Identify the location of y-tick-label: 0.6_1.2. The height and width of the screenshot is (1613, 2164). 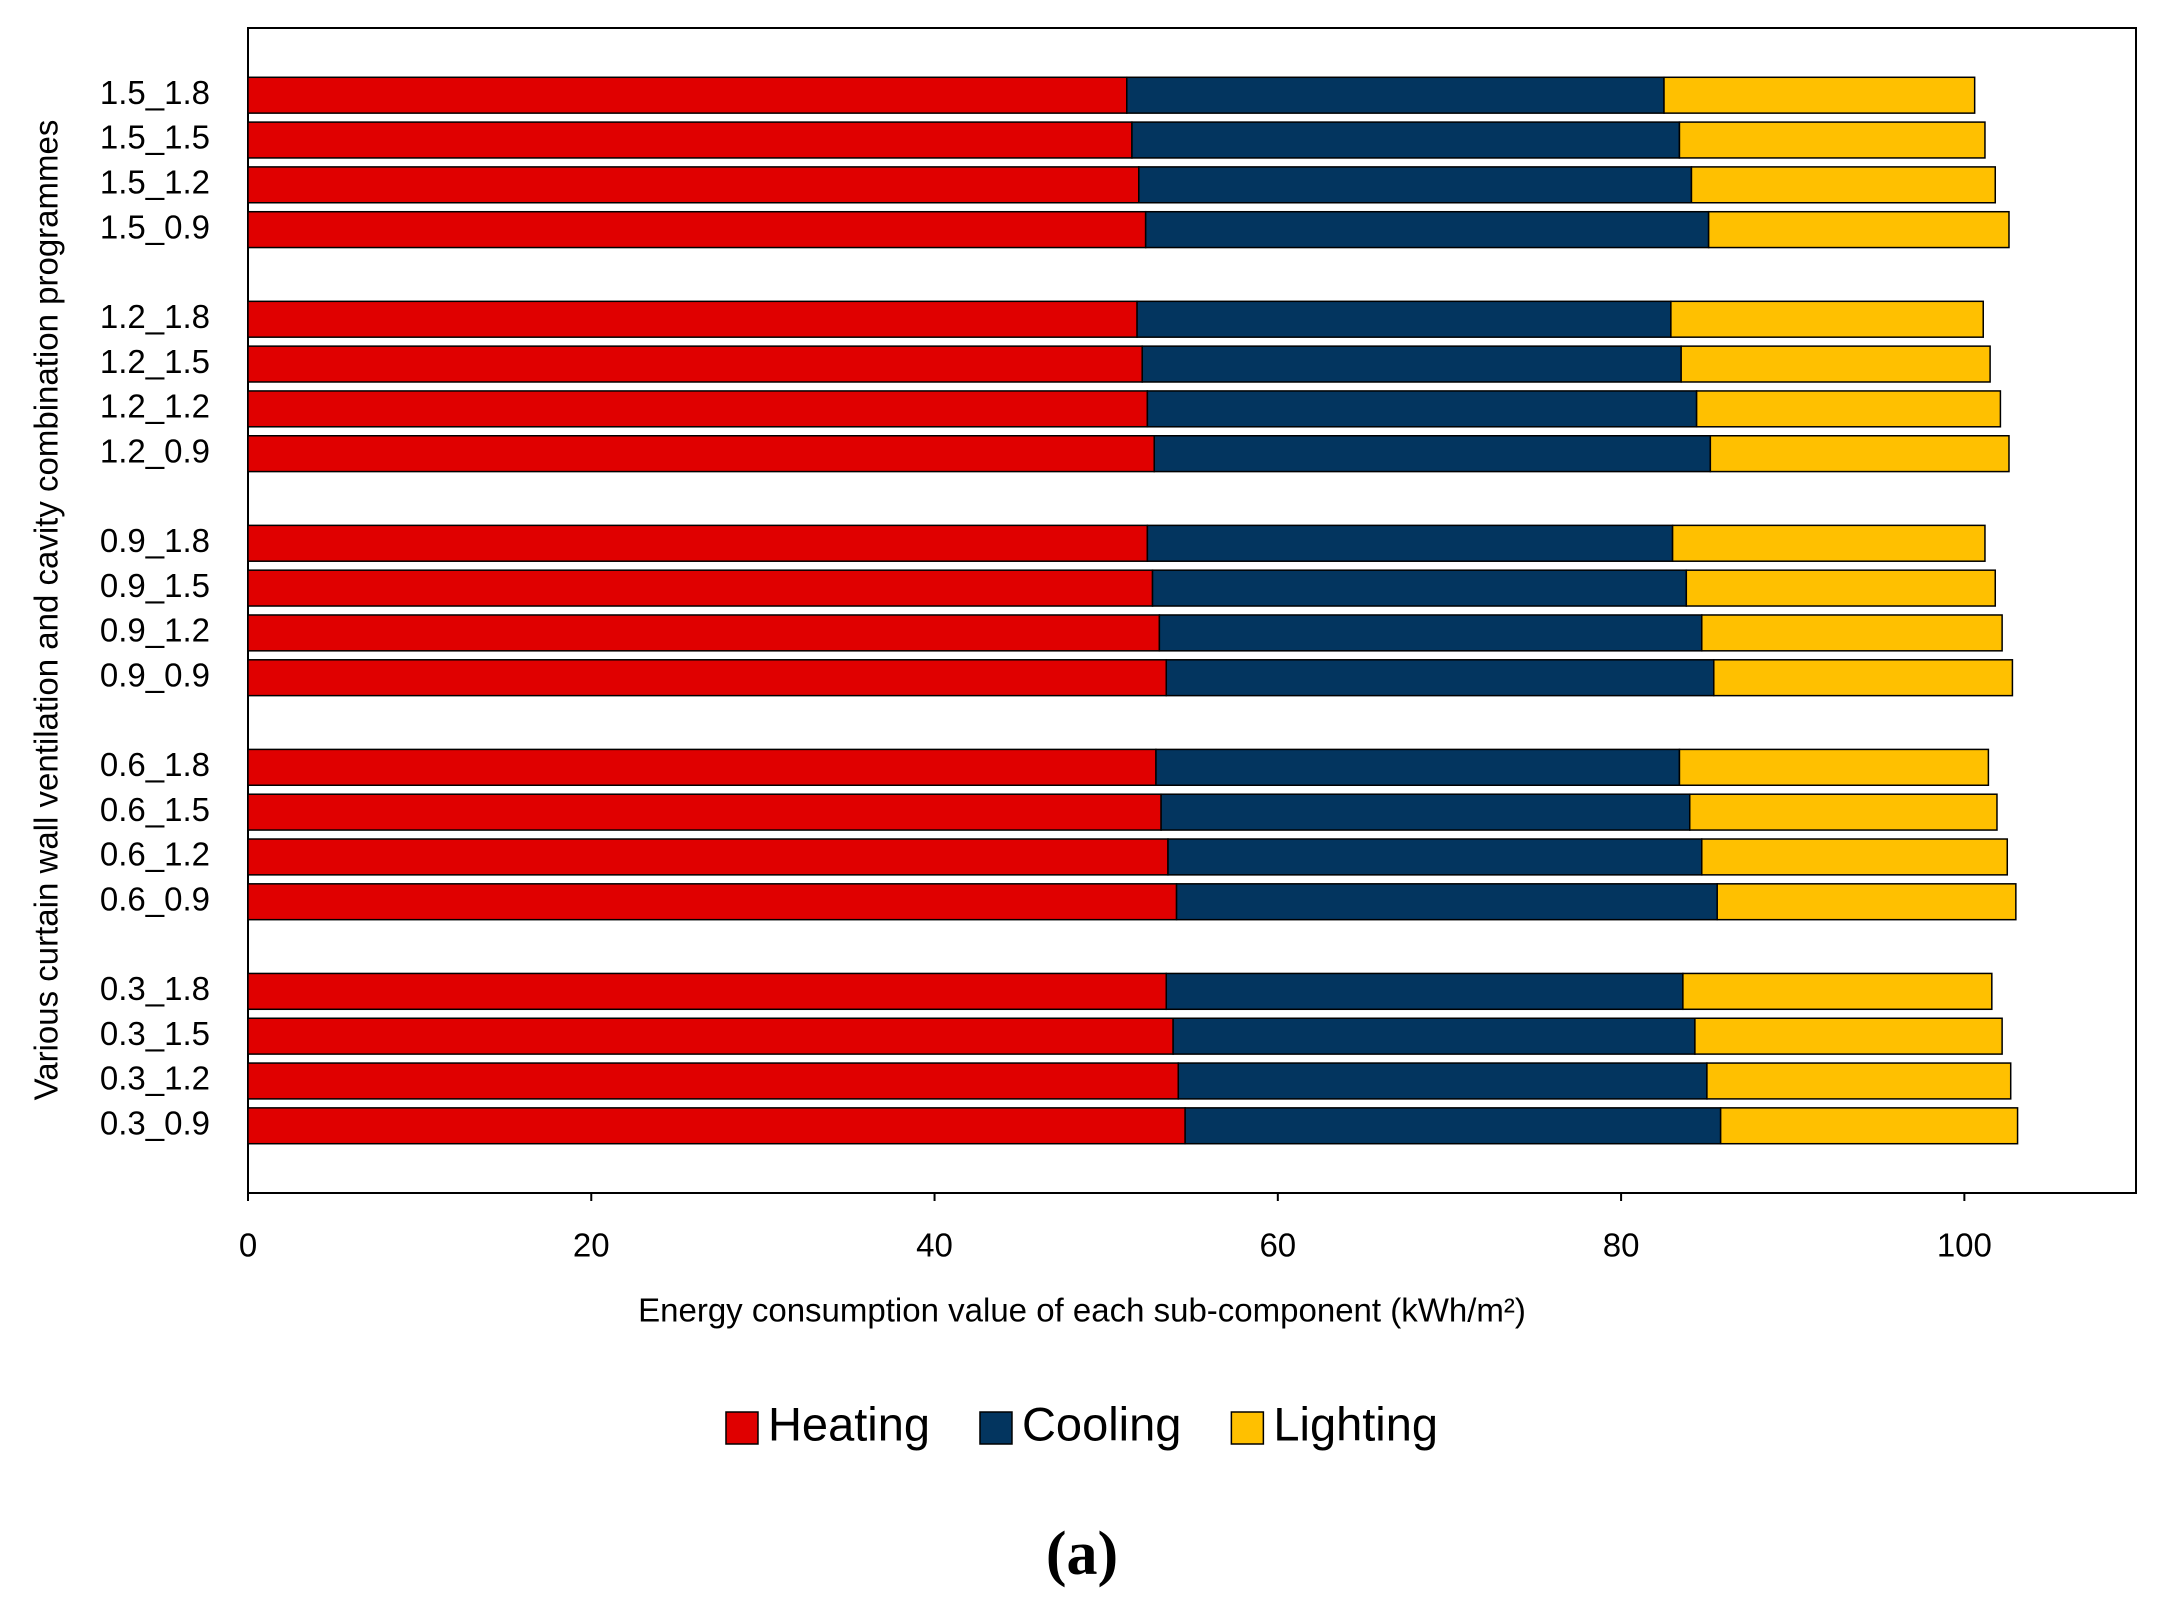
(155, 854).